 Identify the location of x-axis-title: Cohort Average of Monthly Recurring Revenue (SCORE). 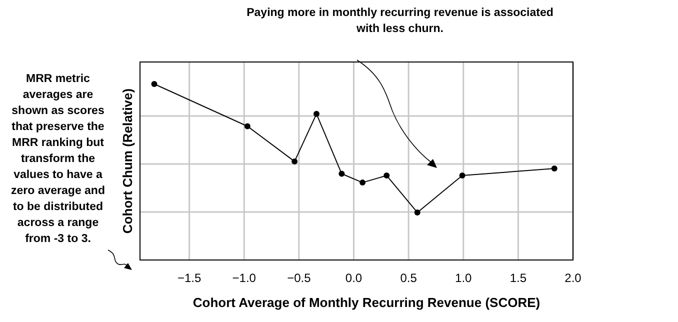
(366, 302).